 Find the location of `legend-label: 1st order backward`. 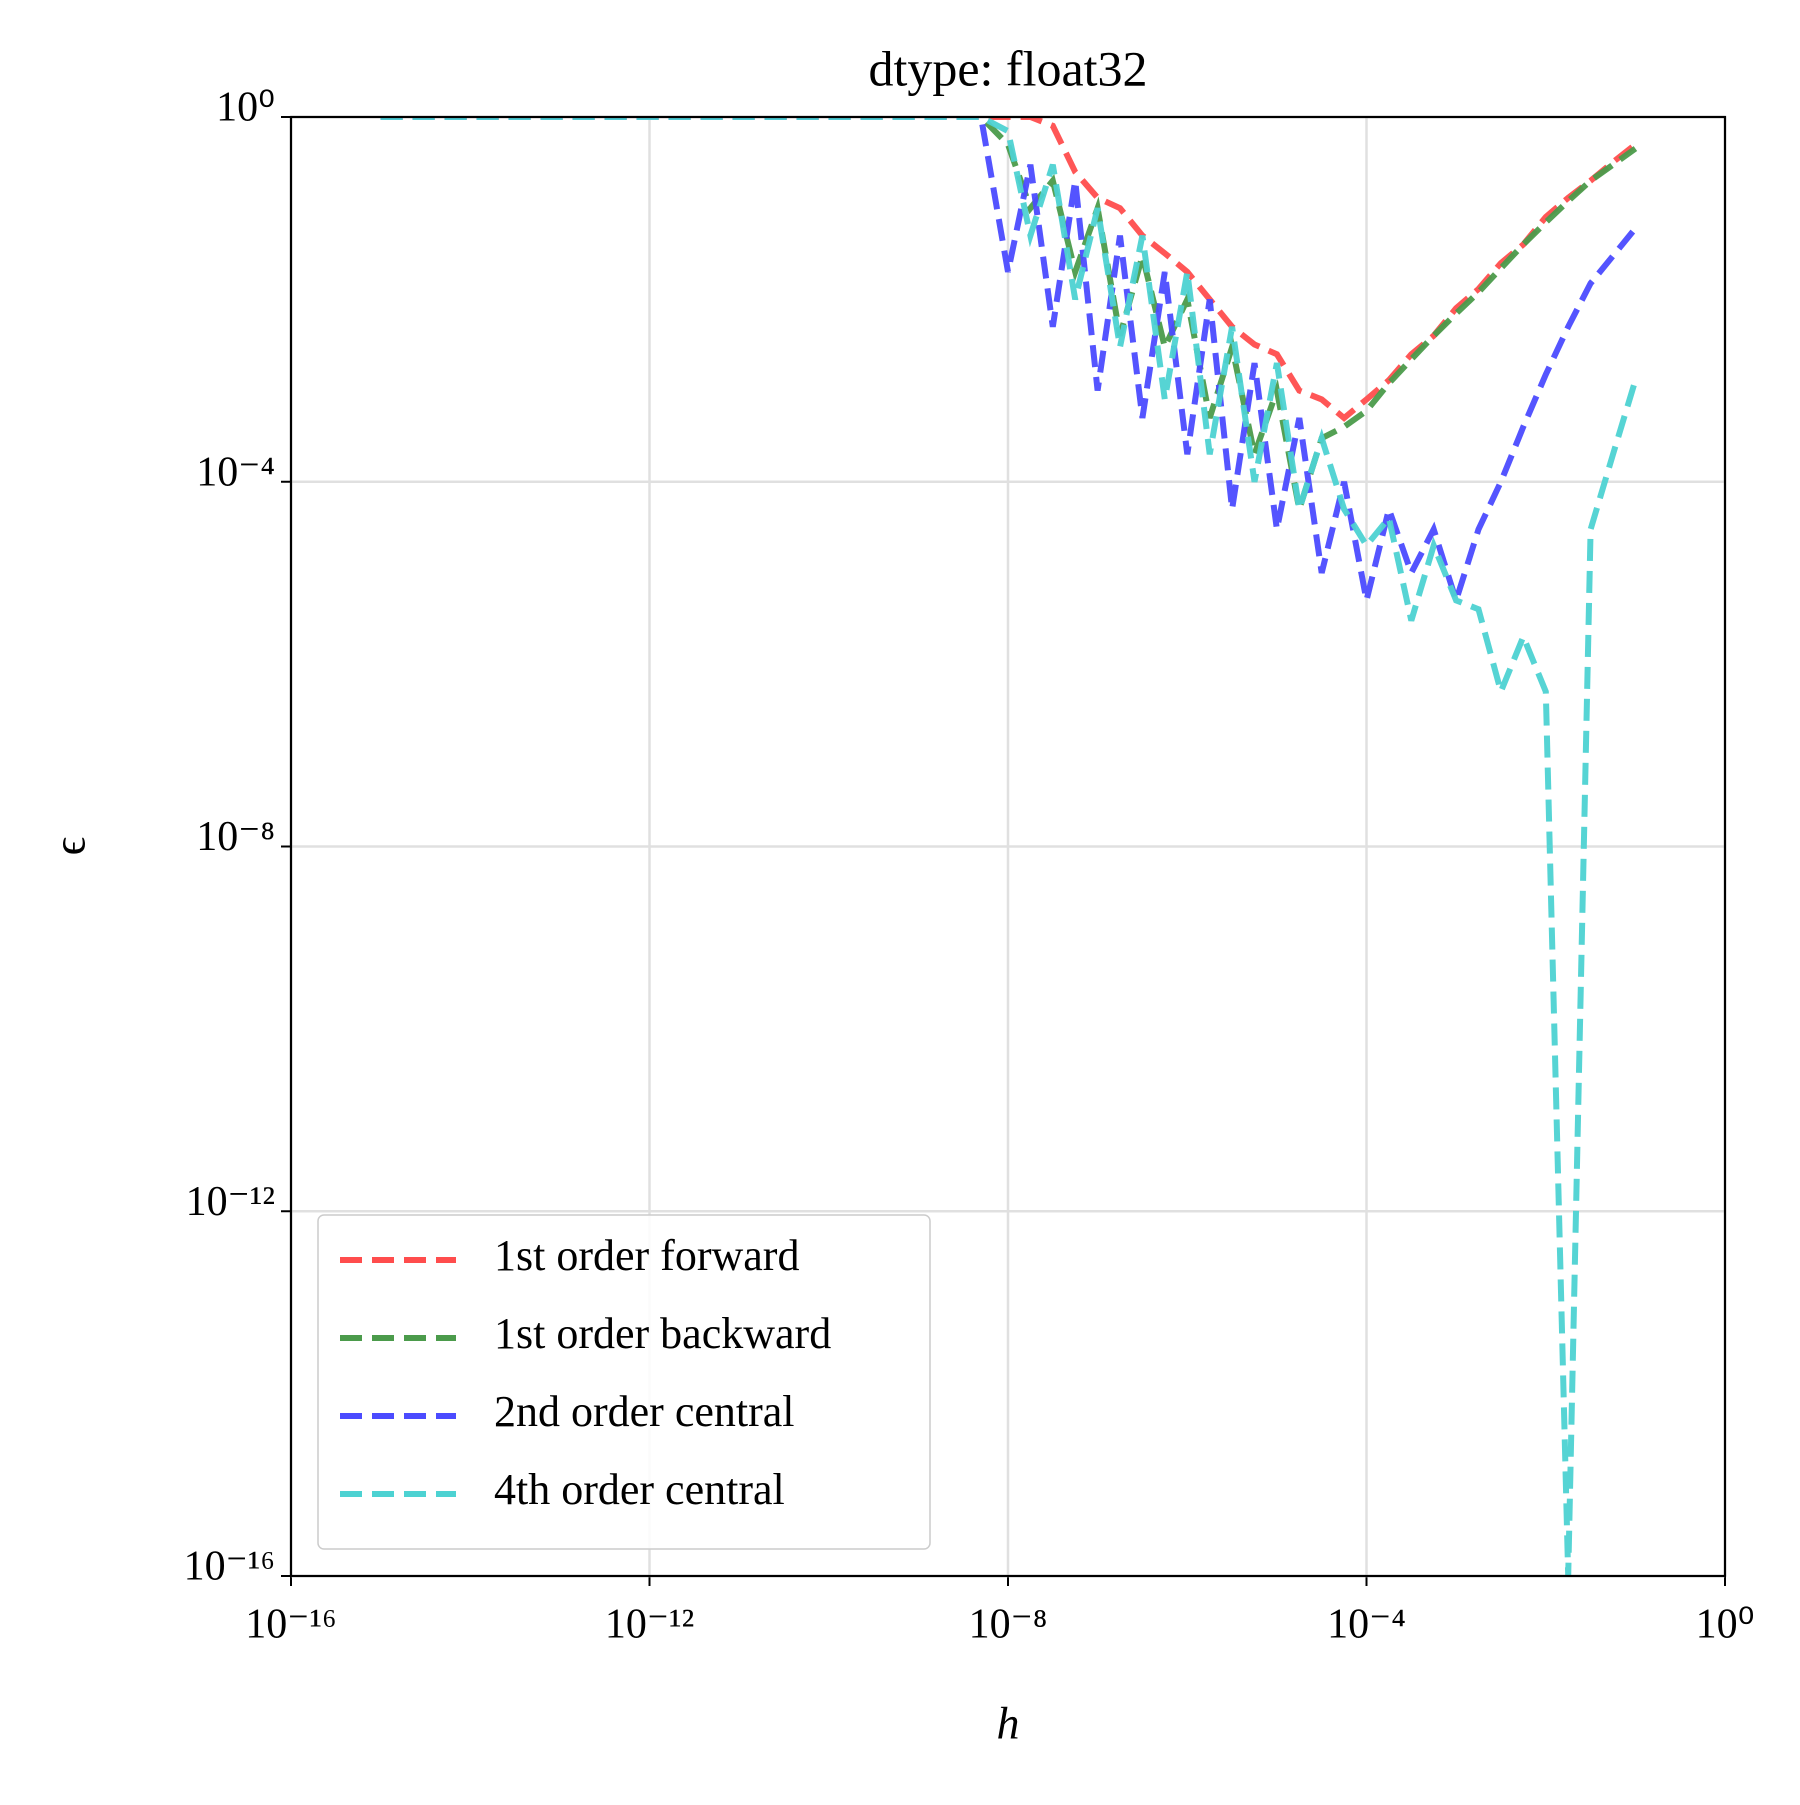

legend-label: 1st order backward is located at coordinates (662, 1333).